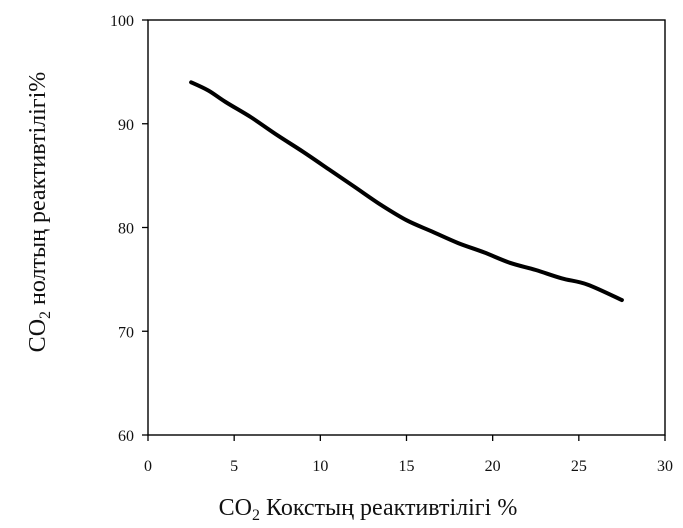 This screenshot has width=683, height=528. I want to click on y-tick-label: 100, so click(122, 21).